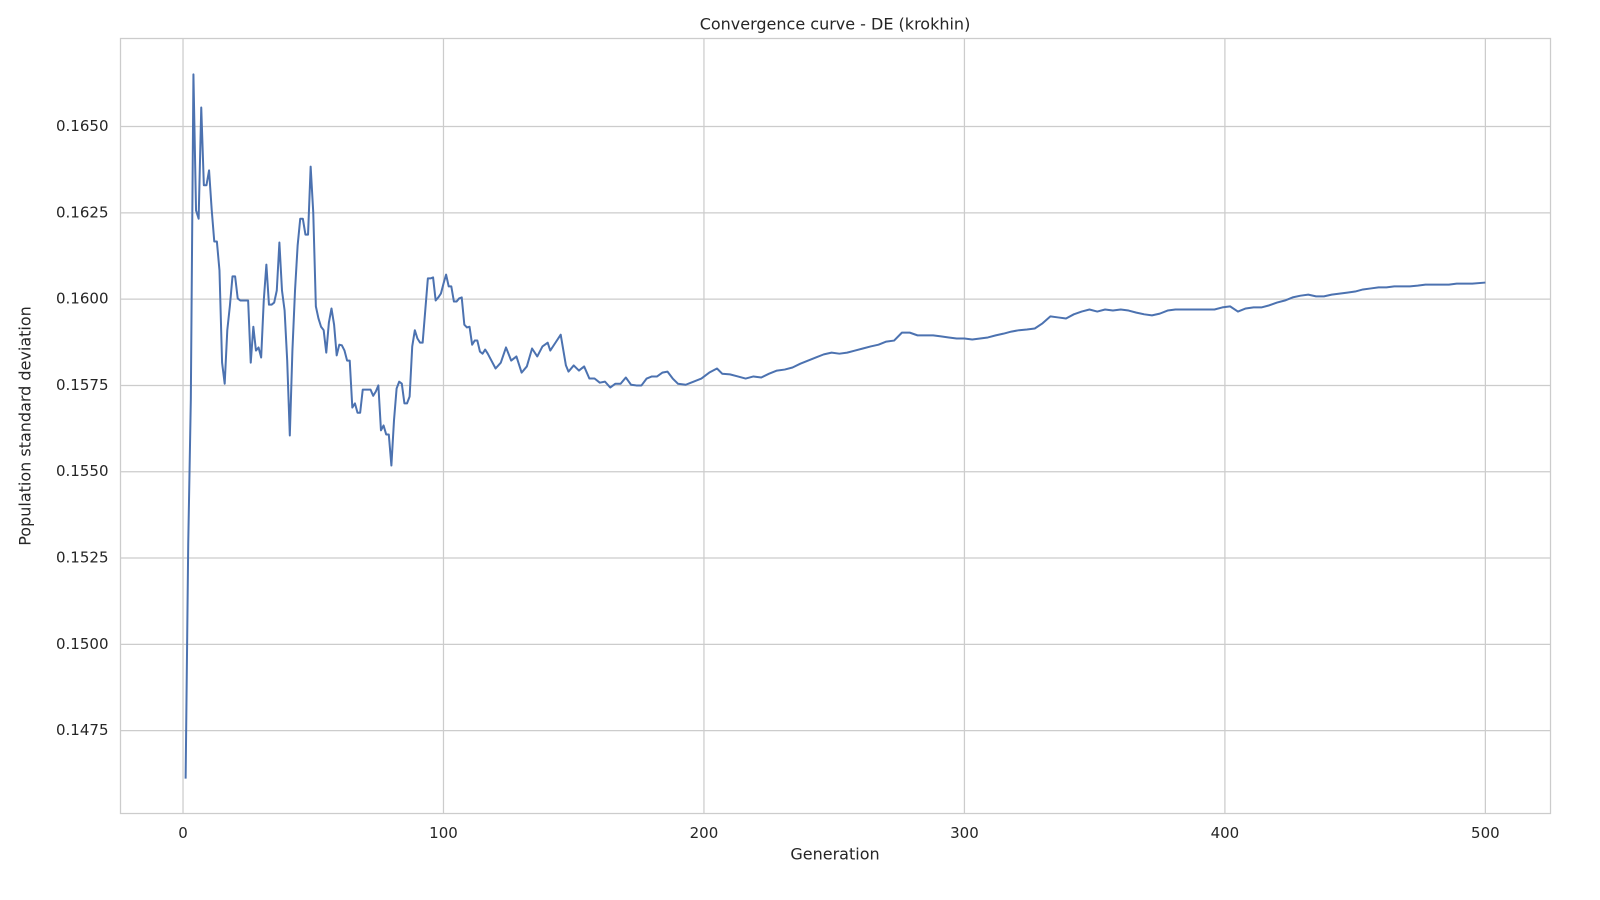  Describe the element at coordinates (82, 644) in the screenshot. I see `y-tick-label: 0.1500` at that location.